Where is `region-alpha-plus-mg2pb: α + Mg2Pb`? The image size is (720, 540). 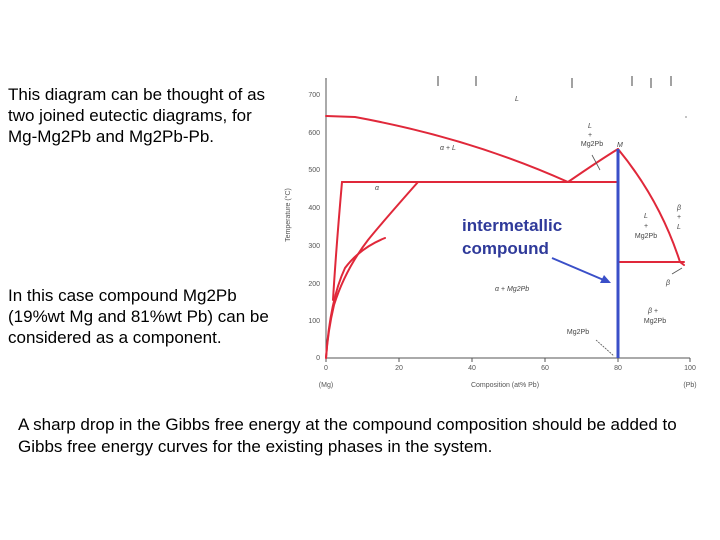 region-alpha-plus-mg2pb: α + Mg2Pb is located at coordinates (512, 289).